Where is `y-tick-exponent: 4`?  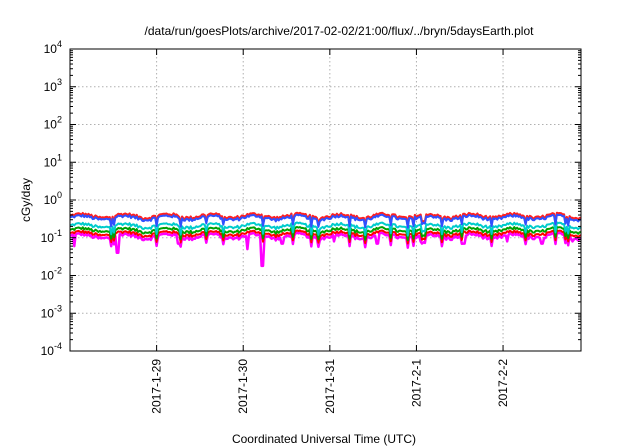 y-tick-exponent: 4 is located at coordinates (59, 44).